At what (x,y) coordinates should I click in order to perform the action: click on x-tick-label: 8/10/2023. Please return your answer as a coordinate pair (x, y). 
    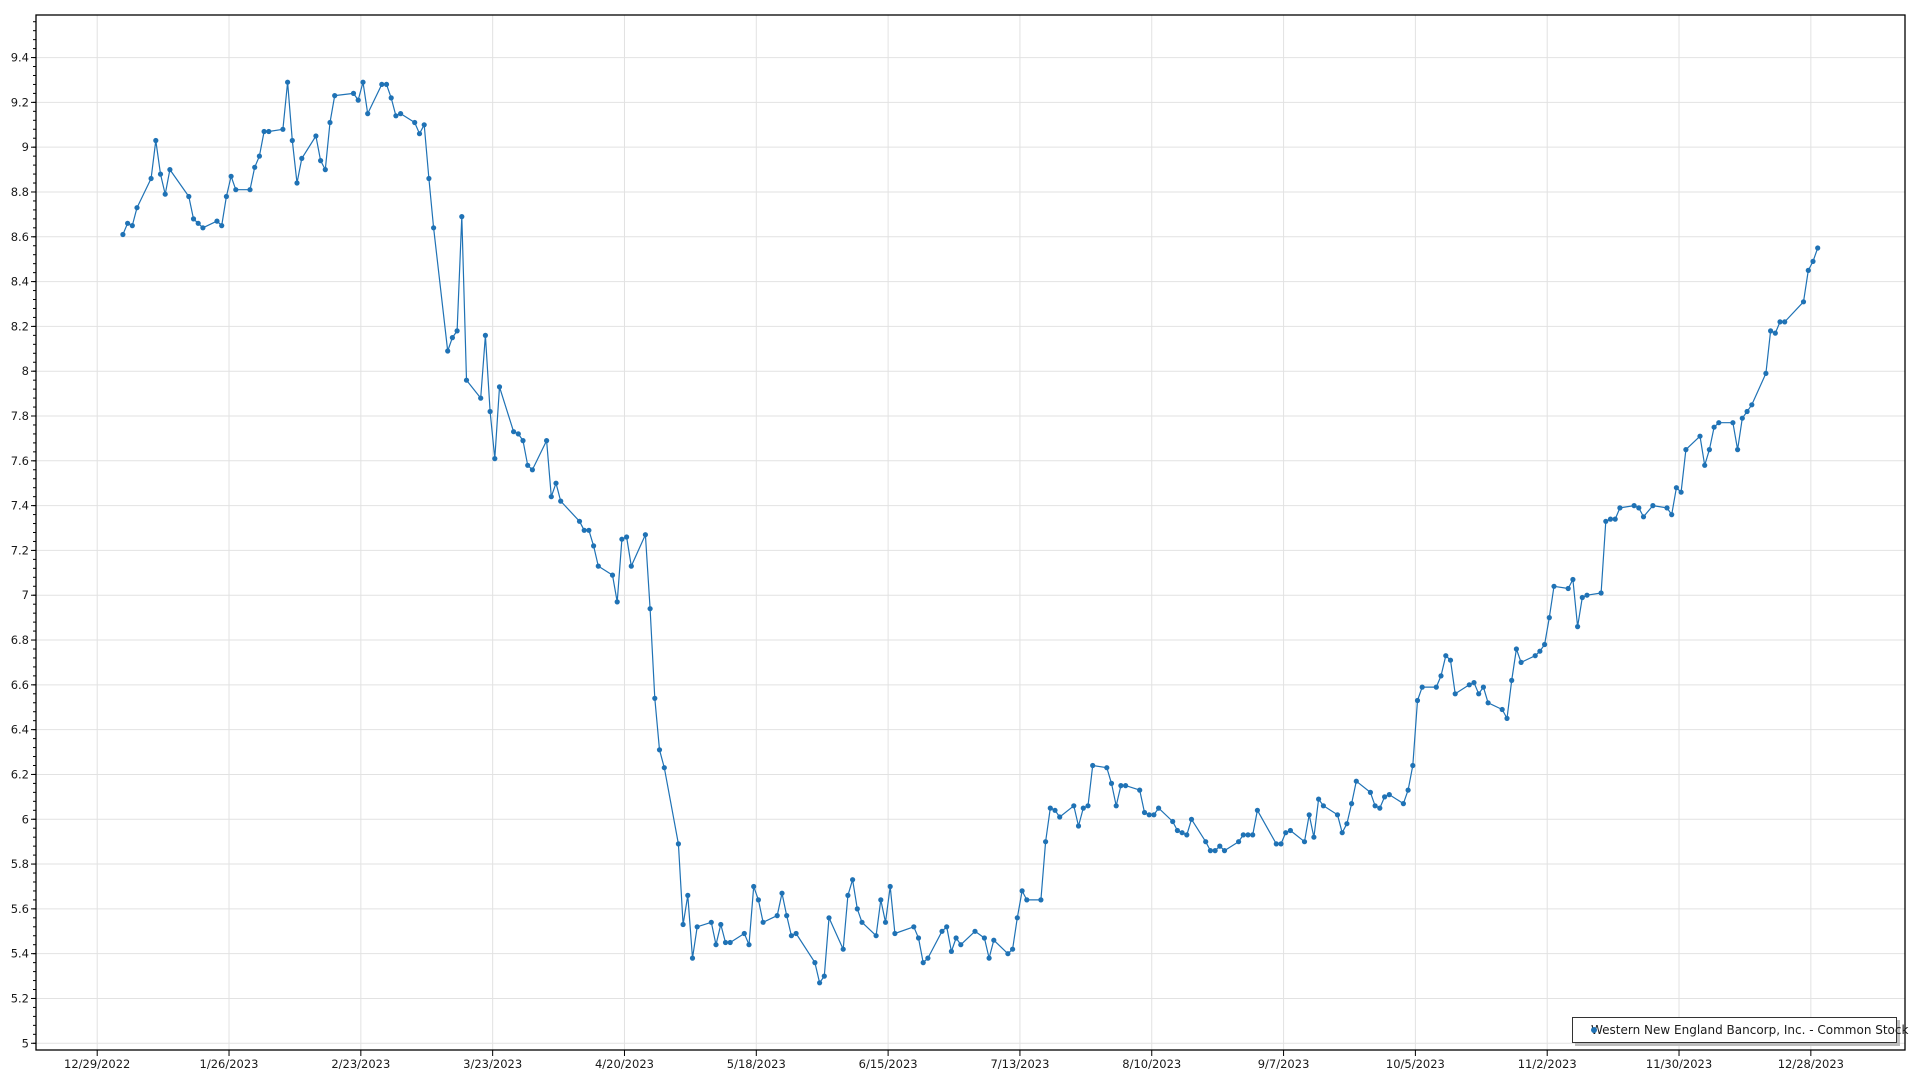
    Looking at the image, I should click on (1151, 1064).